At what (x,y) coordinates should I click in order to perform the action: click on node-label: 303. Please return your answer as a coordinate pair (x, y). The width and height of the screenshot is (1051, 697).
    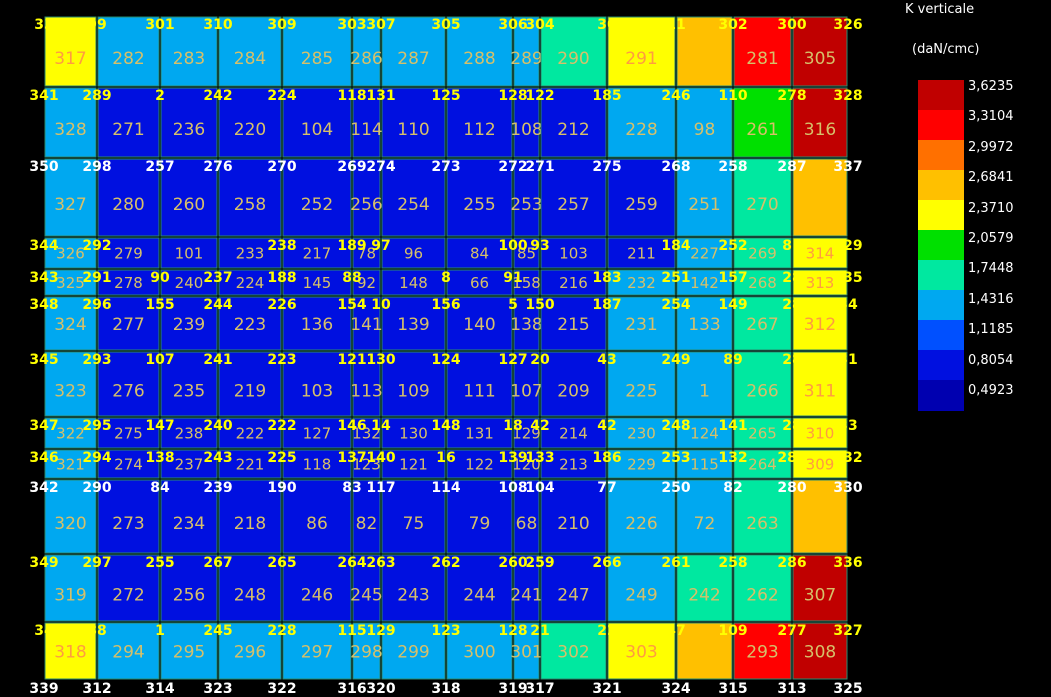
    Looking at the image, I should click on (351, 25).